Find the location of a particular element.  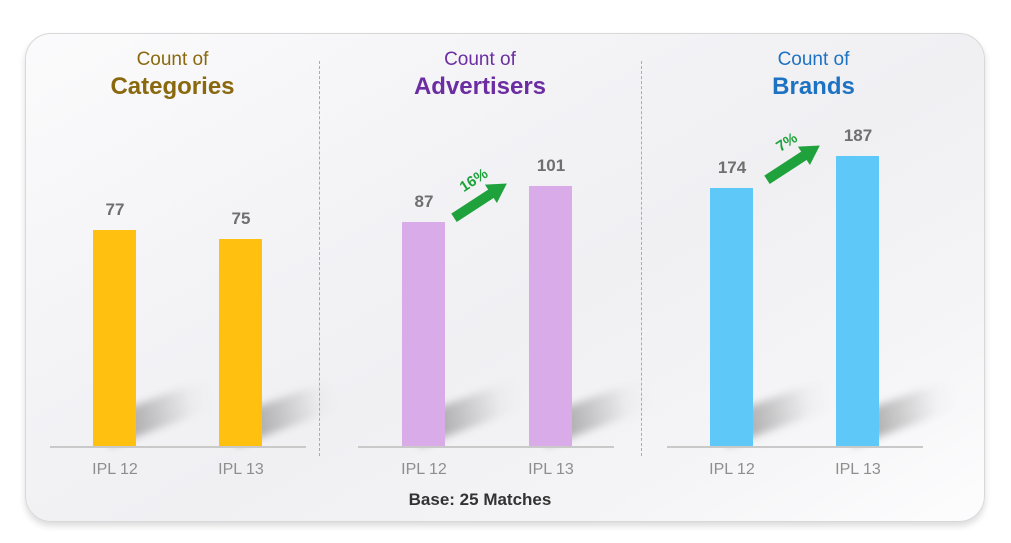

title-brands: Brands is located at coordinates (813, 86).